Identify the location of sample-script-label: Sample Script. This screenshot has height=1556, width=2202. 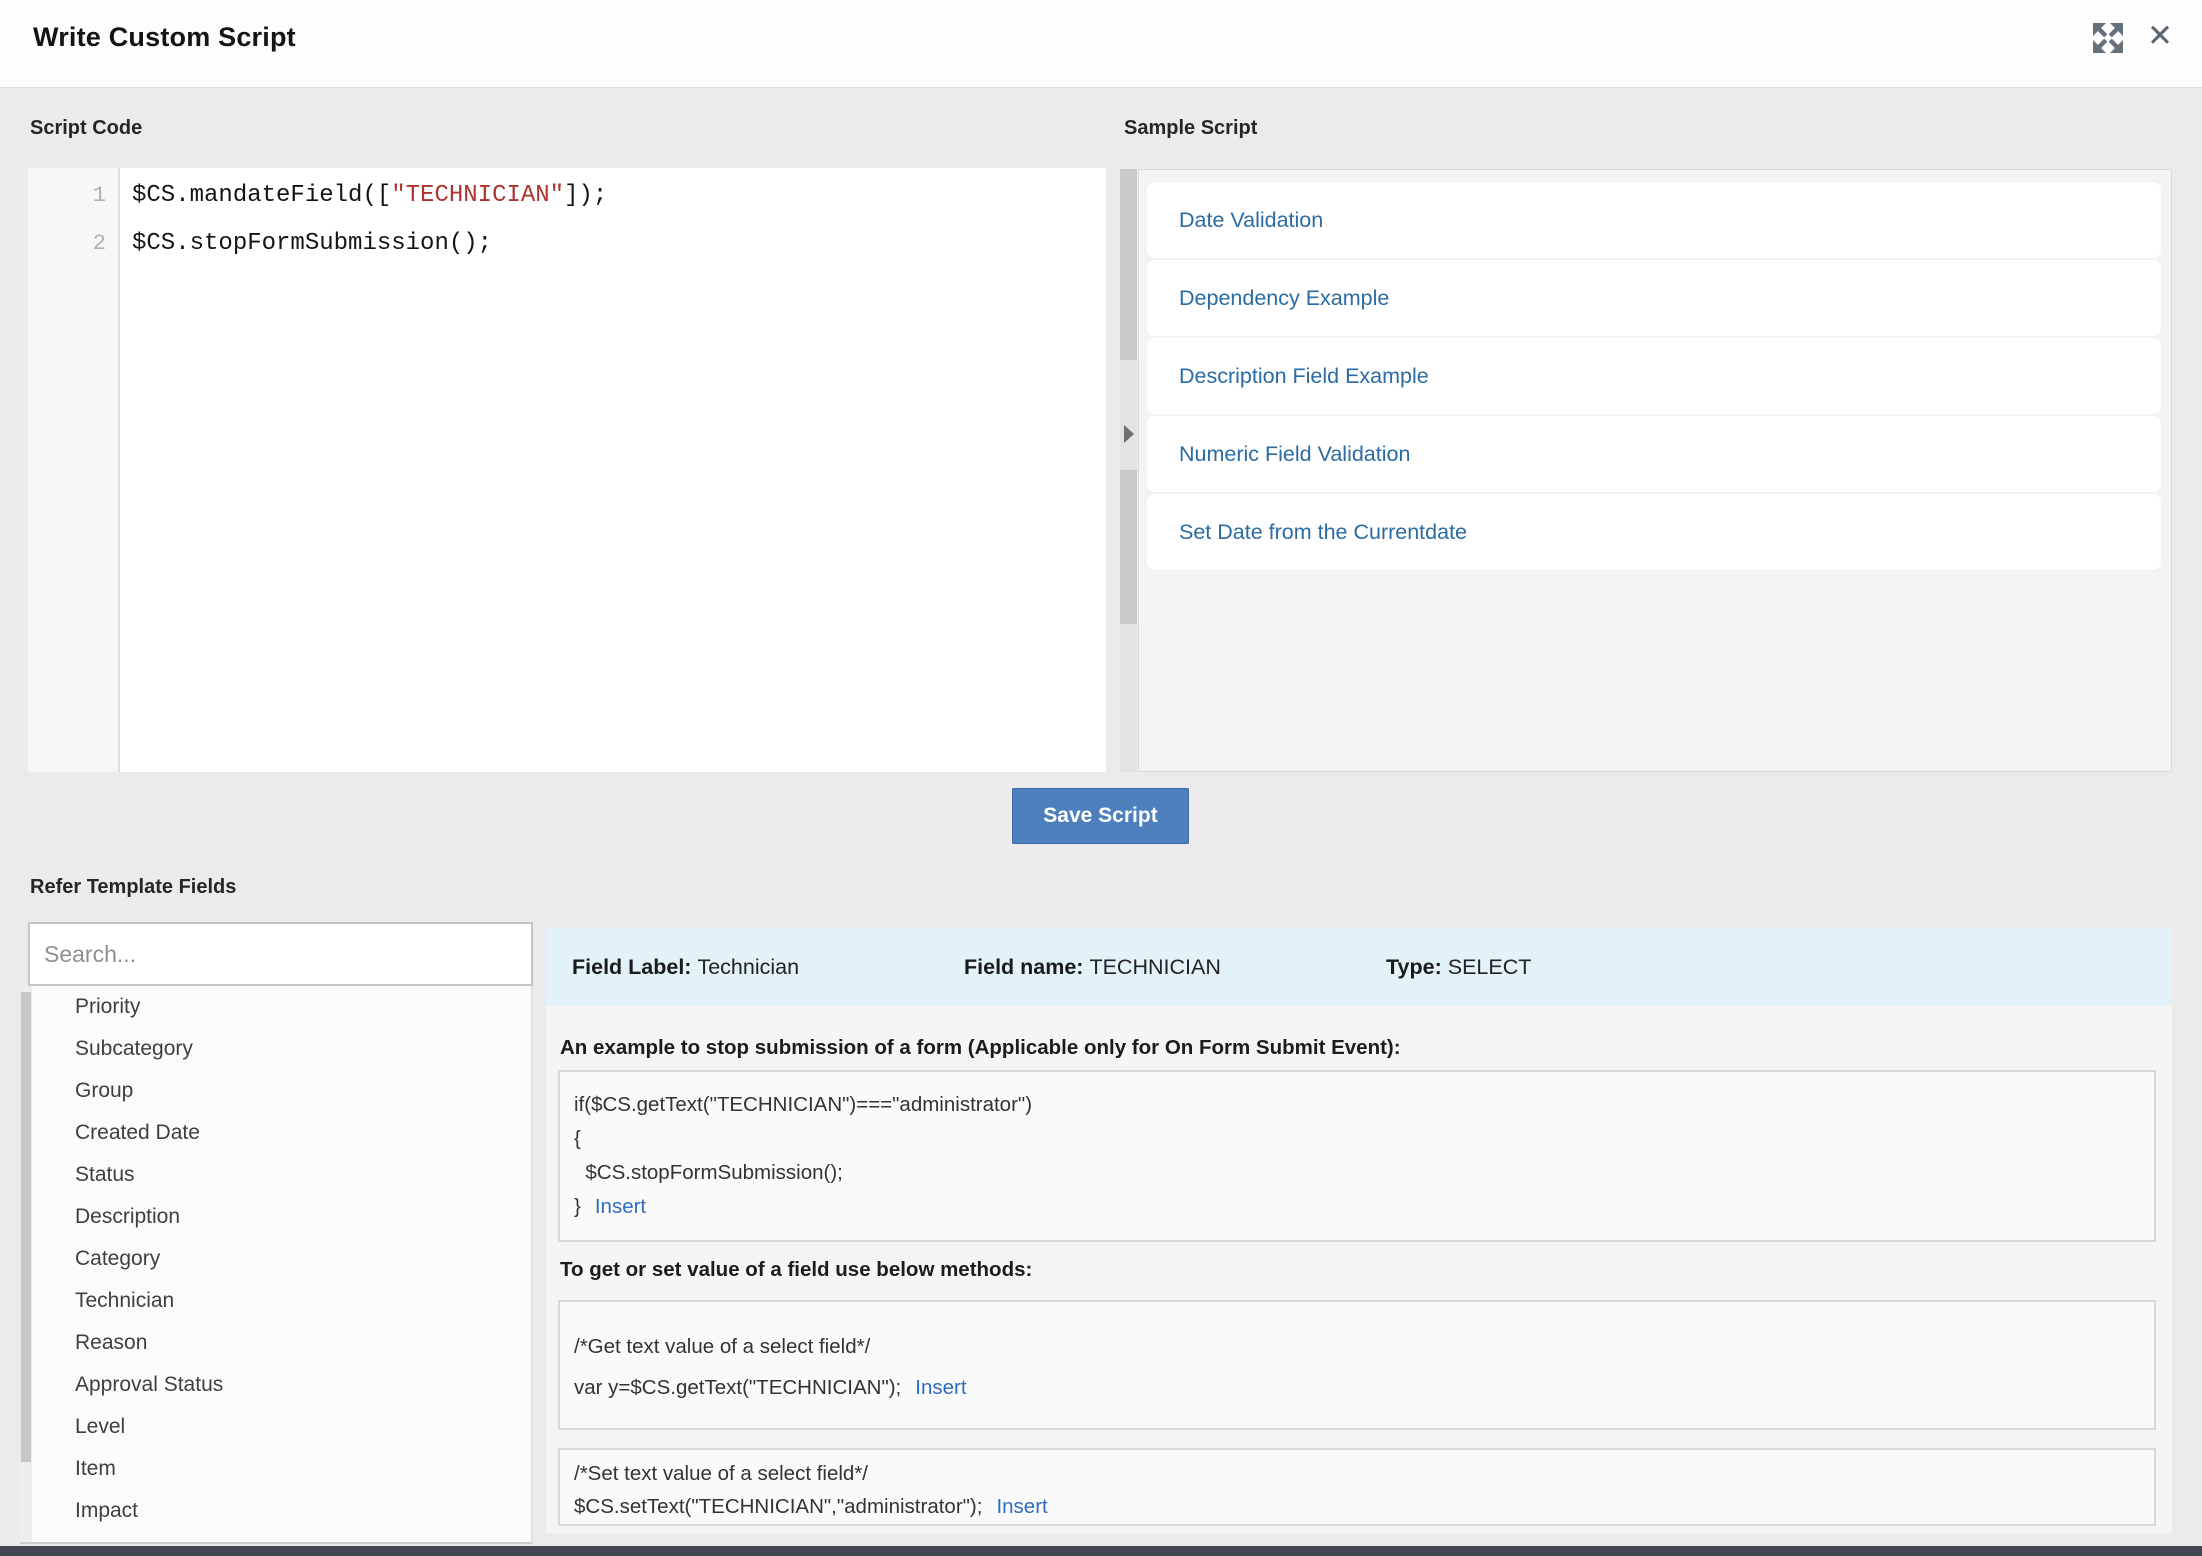
(1191, 128).